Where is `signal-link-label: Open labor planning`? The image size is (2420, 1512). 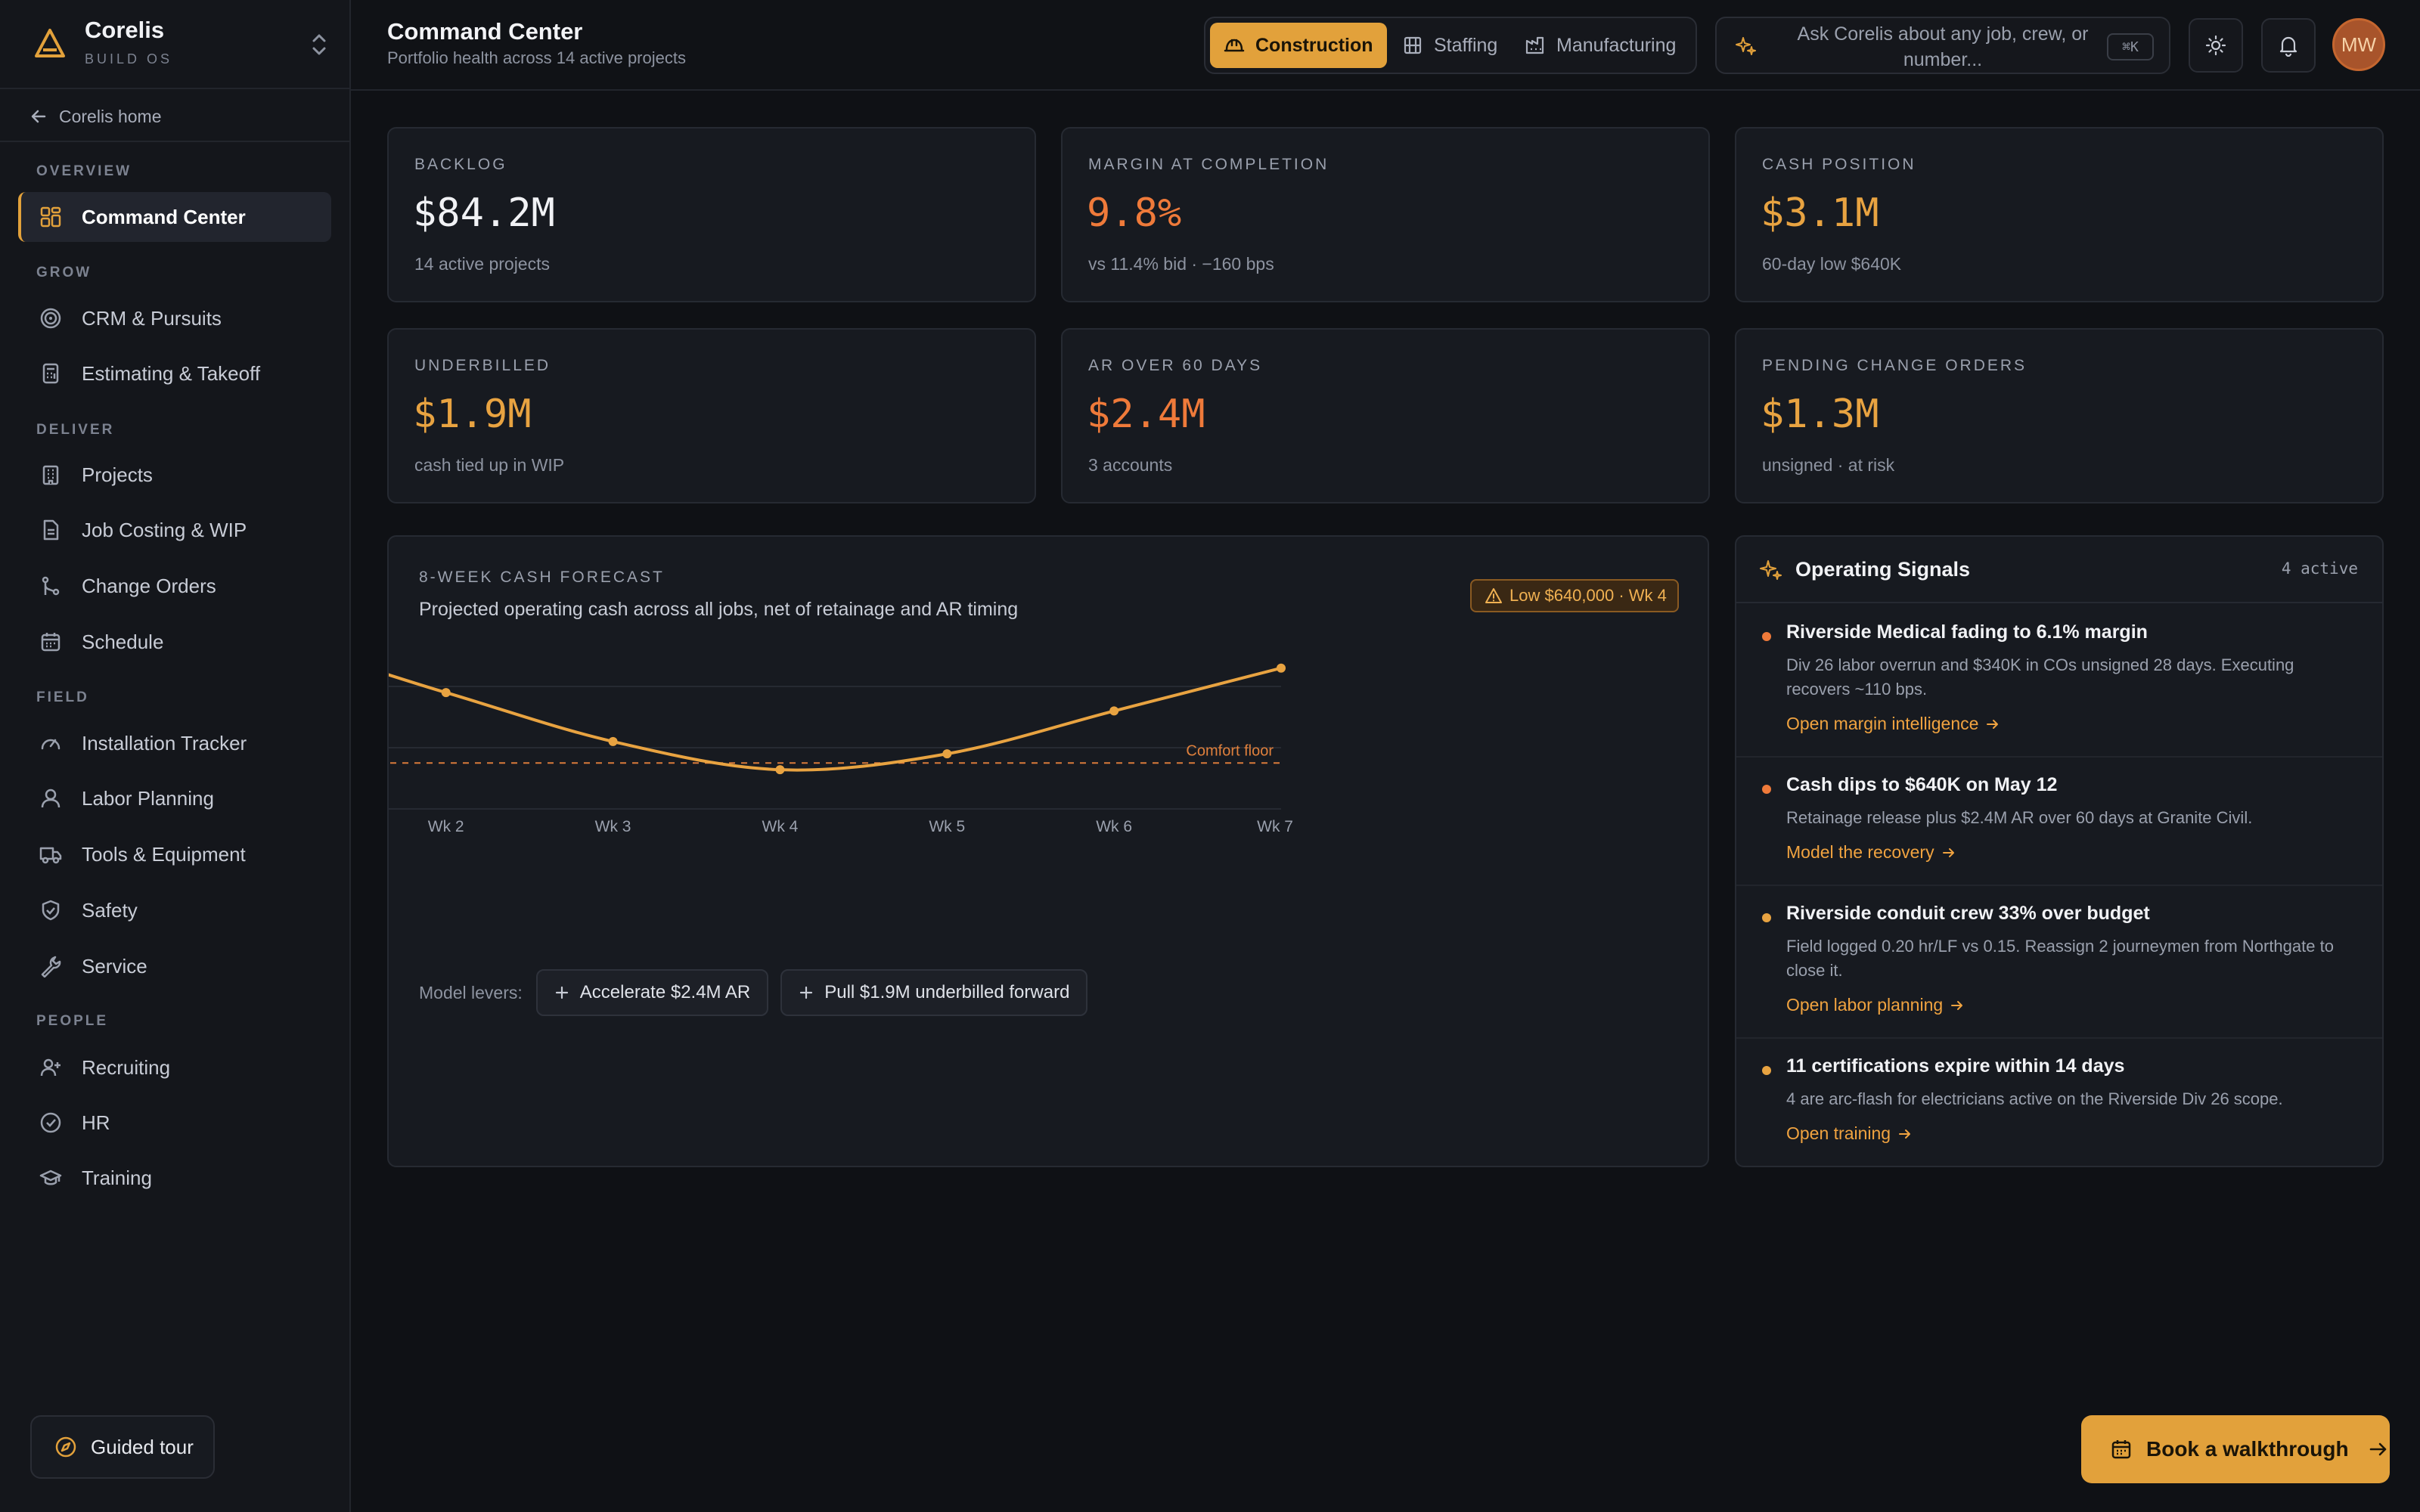
signal-link-label: Open labor planning is located at coordinates (1865, 1005).